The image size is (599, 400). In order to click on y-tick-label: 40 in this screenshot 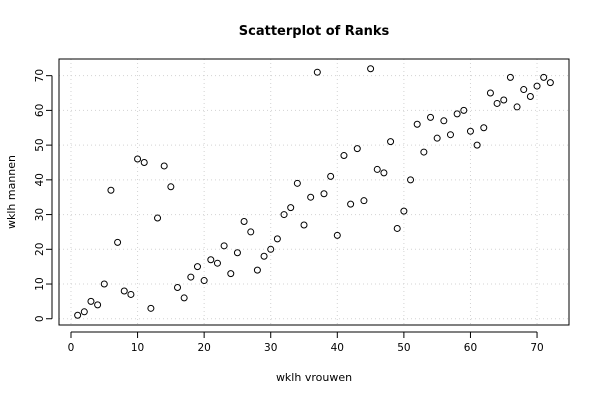, I will do `click(40, 179)`.